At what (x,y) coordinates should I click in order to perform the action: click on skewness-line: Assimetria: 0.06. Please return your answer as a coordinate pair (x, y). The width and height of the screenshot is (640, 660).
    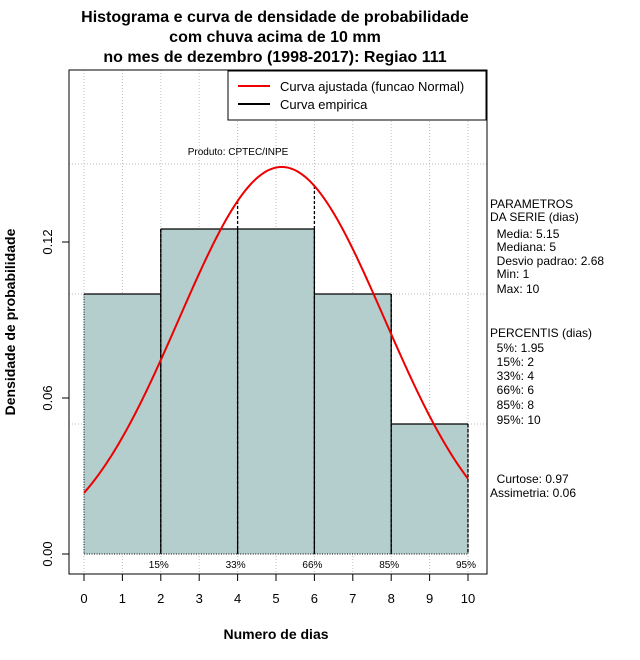
    Looking at the image, I should click on (533, 493).